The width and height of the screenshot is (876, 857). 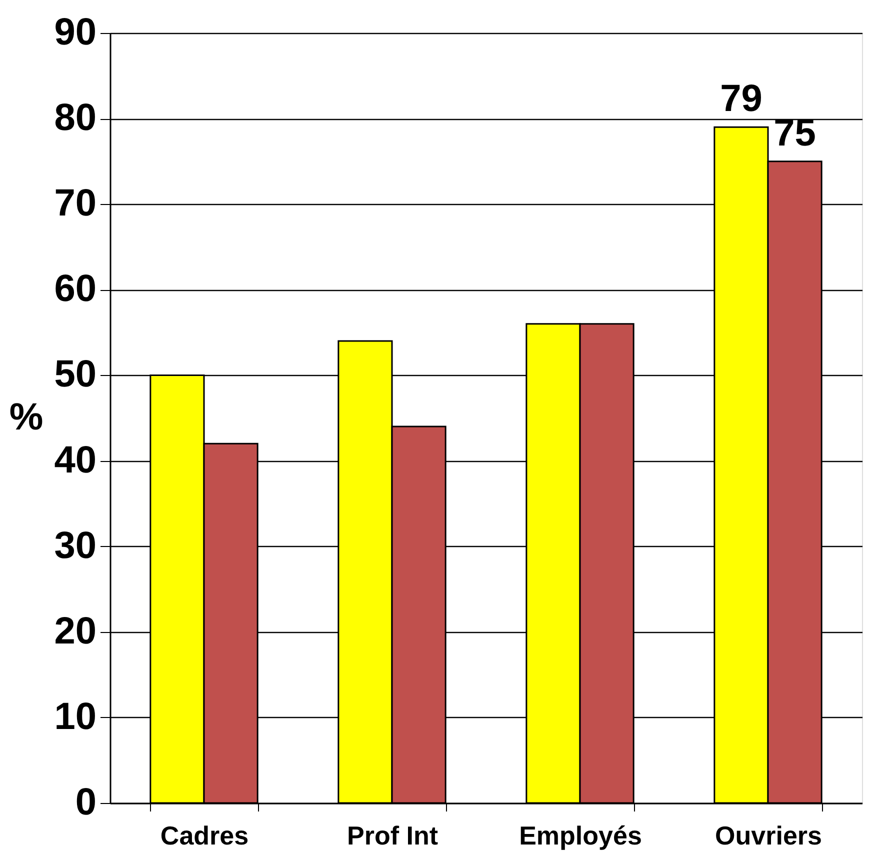 What do you see at coordinates (75, 203) in the screenshot?
I see `y-tick-label: 70` at bounding box center [75, 203].